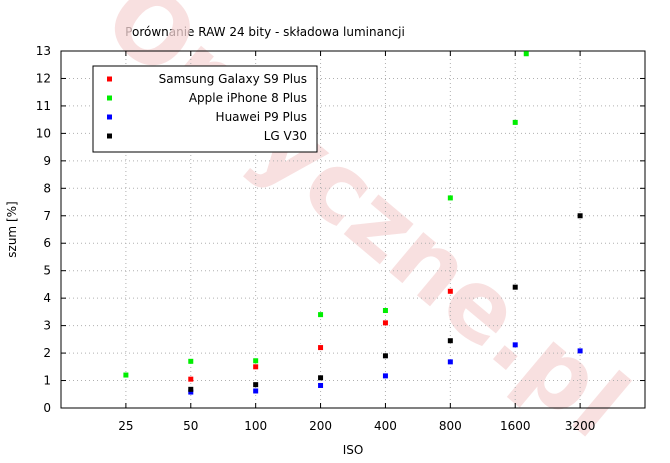  I want to click on y-tick-label: 11, so click(43, 106).